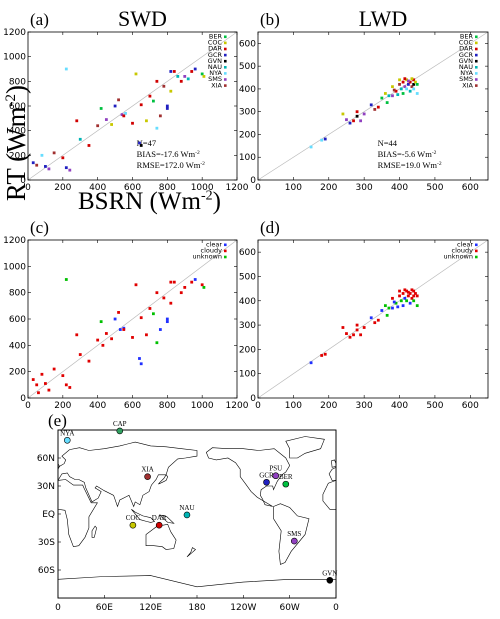  I want to click on coastline-south-america, so click(291, 534).